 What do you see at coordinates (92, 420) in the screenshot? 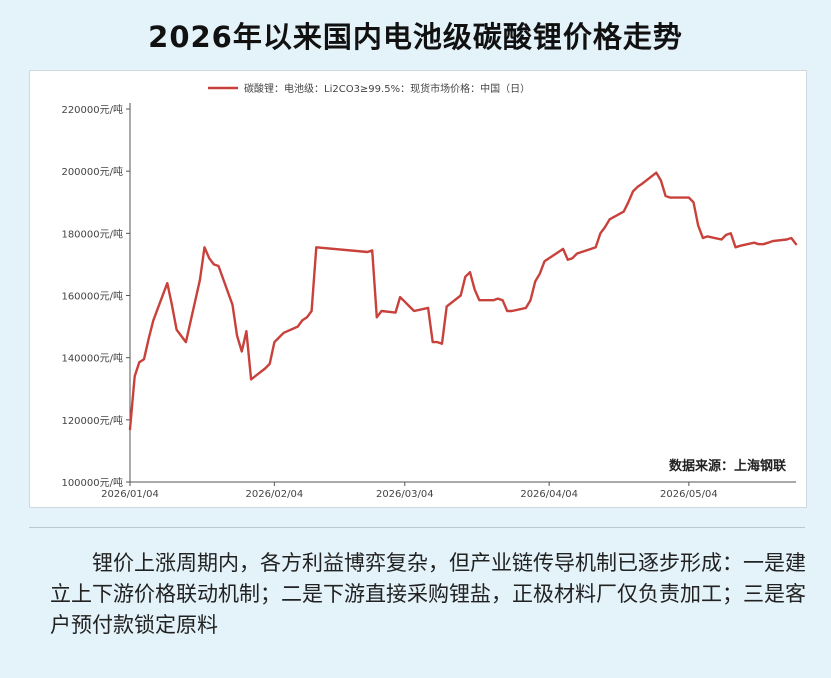
I see `y-tick-label: 120000元/吨` at bounding box center [92, 420].